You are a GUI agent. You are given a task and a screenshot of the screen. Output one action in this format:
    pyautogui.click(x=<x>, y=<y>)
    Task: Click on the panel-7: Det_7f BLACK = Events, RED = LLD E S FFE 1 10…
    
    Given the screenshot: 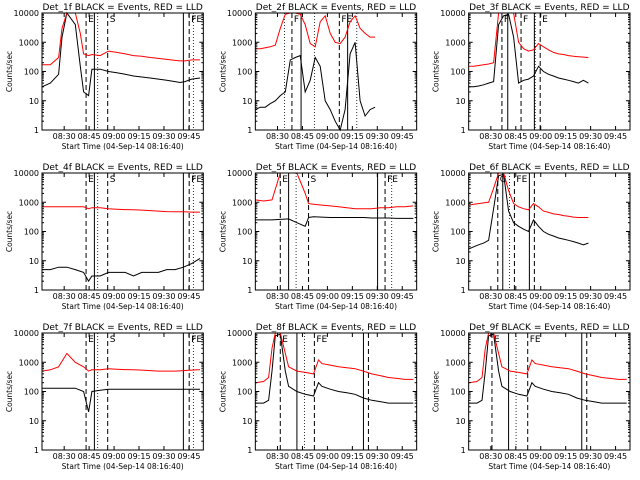 What is the action you would take?
    pyautogui.click(x=104, y=397)
    